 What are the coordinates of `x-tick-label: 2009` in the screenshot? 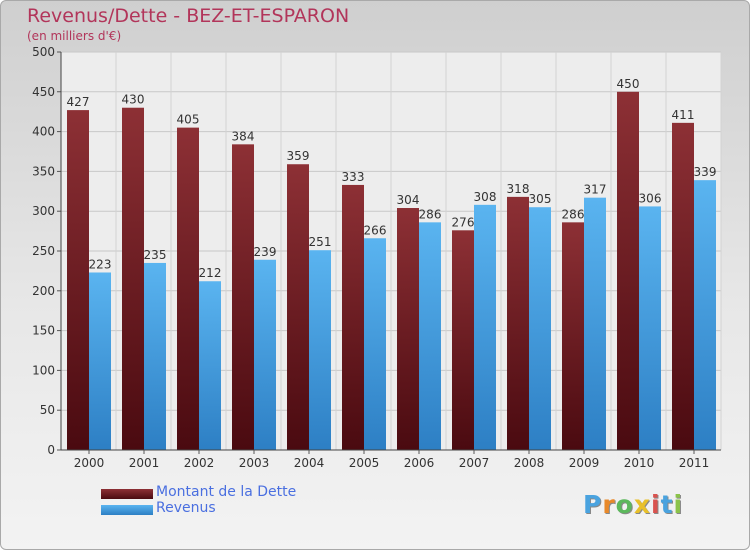 It's located at (584, 463).